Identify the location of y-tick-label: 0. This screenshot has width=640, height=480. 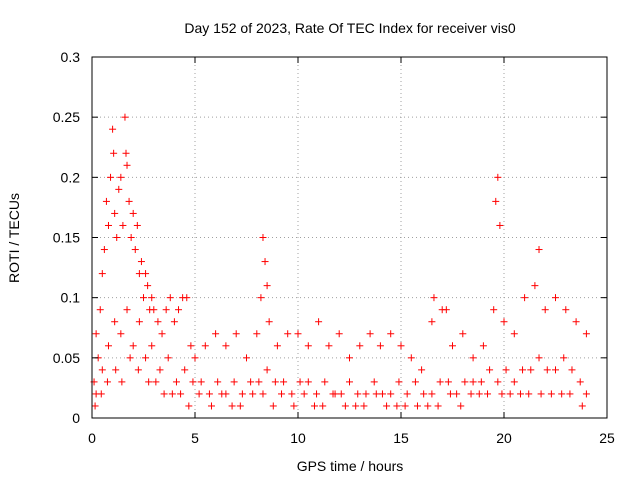
(76, 418).